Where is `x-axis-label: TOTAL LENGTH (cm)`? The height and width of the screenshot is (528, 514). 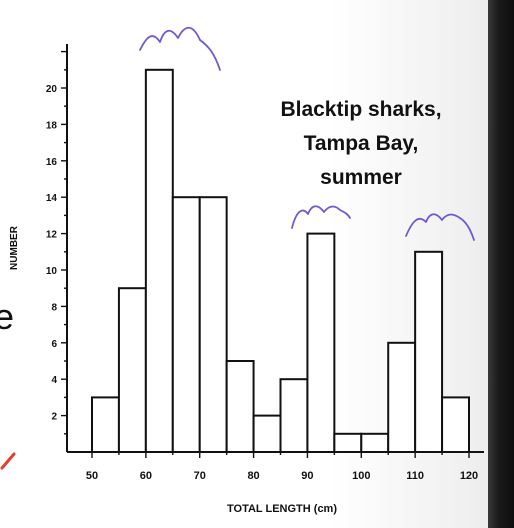 x-axis-label: TOTAL LENGTH (cm) is located at coordinates (282, 509).